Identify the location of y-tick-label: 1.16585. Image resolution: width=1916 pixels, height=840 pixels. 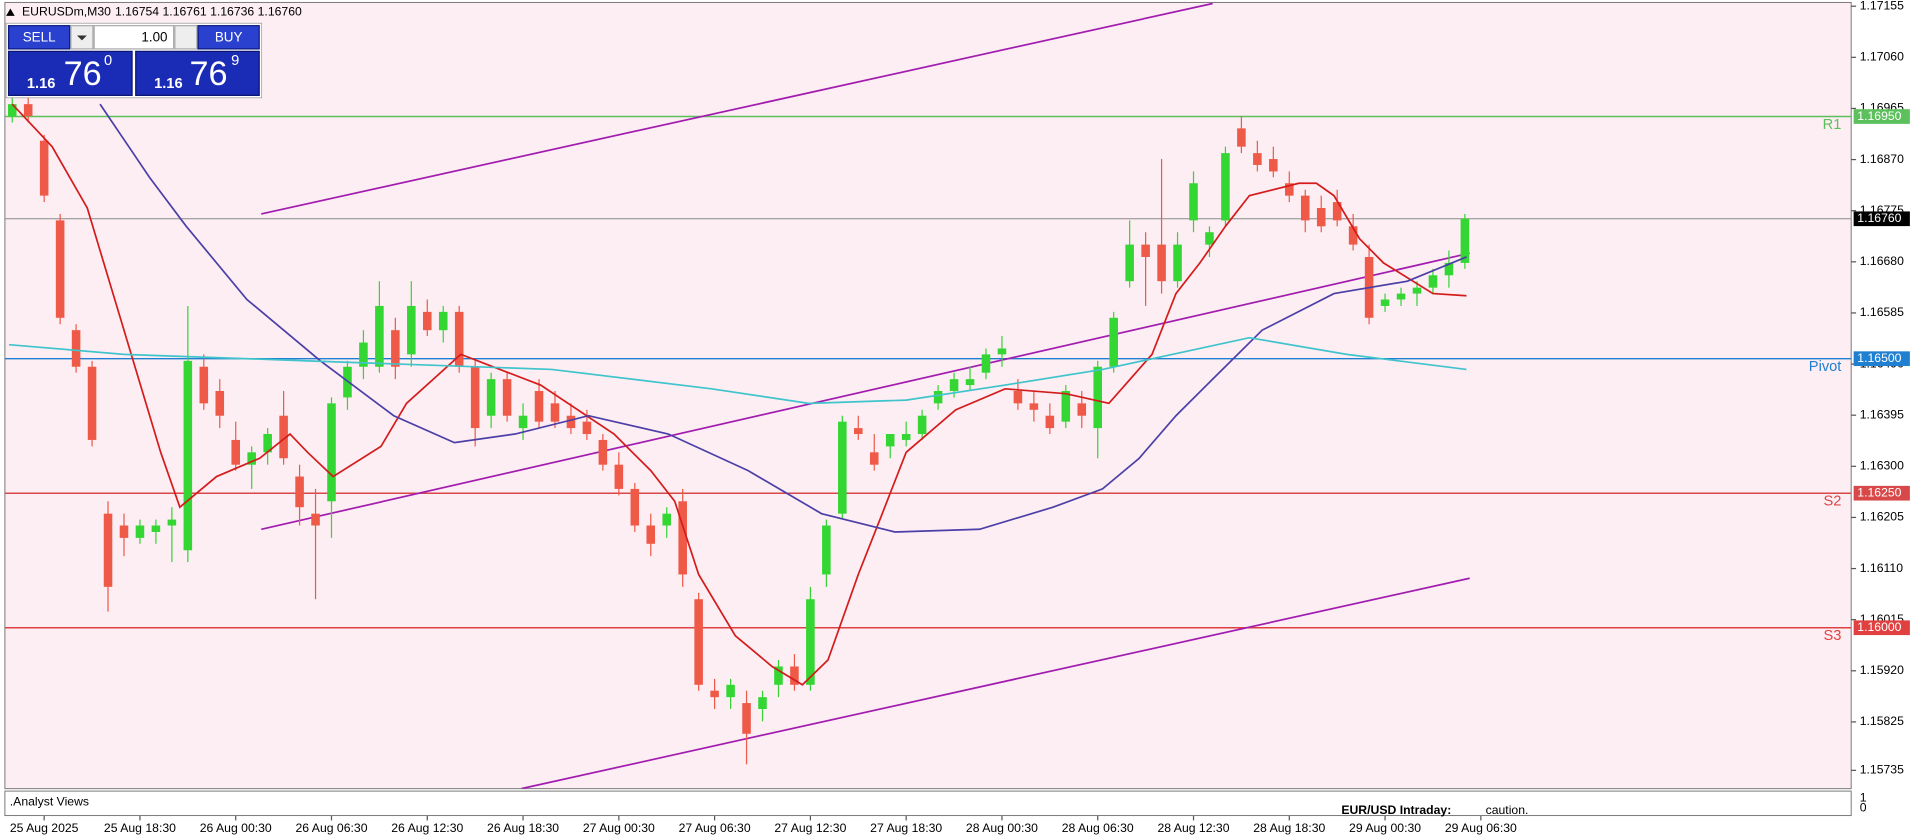
(1882, 312).